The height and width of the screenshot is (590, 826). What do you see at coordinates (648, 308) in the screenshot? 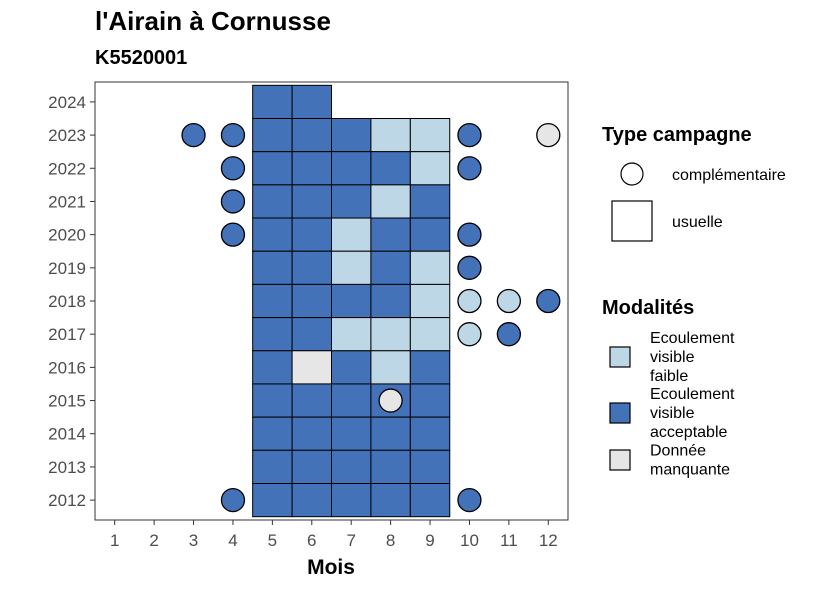
I see `legend-mod-title: Modalités` at bounding box center [648, 308].